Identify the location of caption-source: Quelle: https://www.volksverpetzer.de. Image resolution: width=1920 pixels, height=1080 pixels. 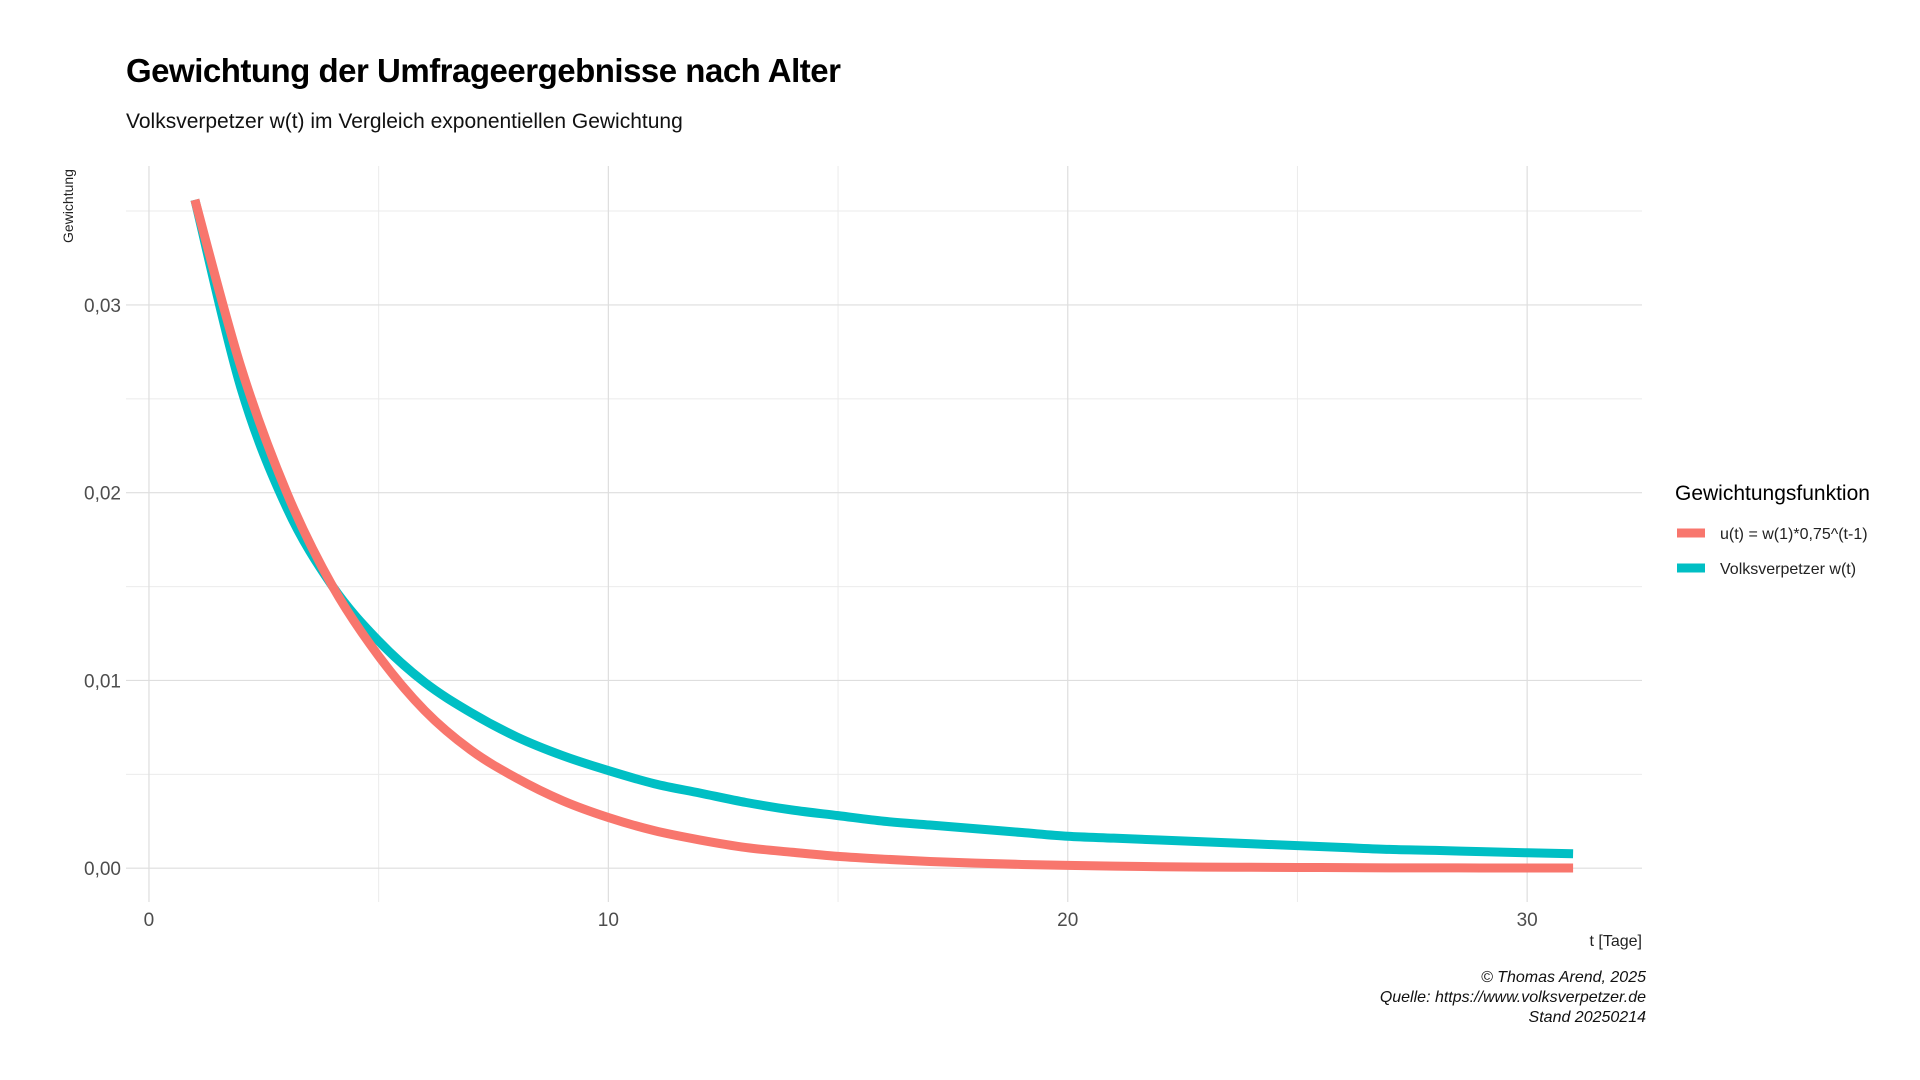
(1512, 997).